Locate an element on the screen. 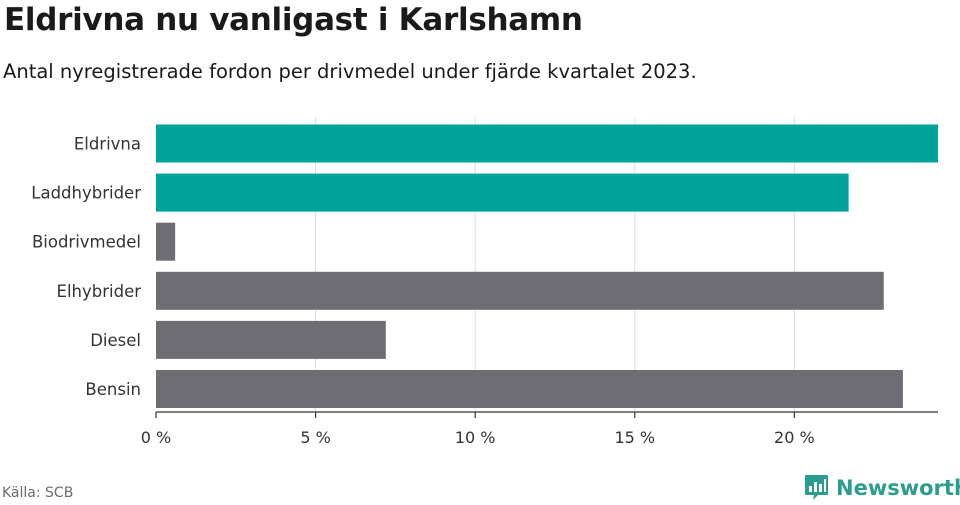 This screenshot has height=505, width=960. bar-biodrivmedel is located at coordinates (166, 241).